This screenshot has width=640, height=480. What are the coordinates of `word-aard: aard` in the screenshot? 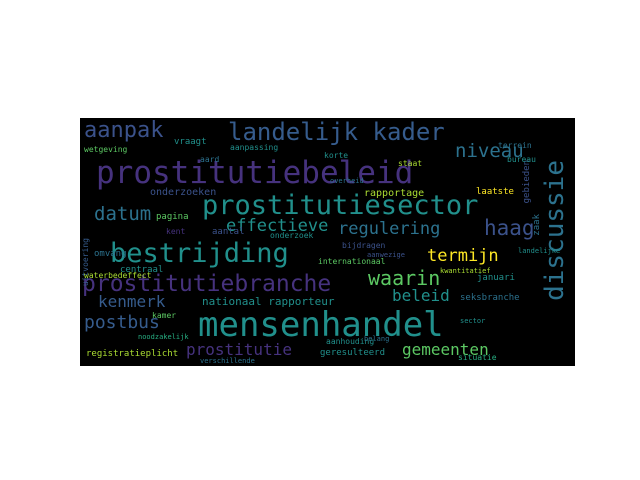 It's located at (210, 159).